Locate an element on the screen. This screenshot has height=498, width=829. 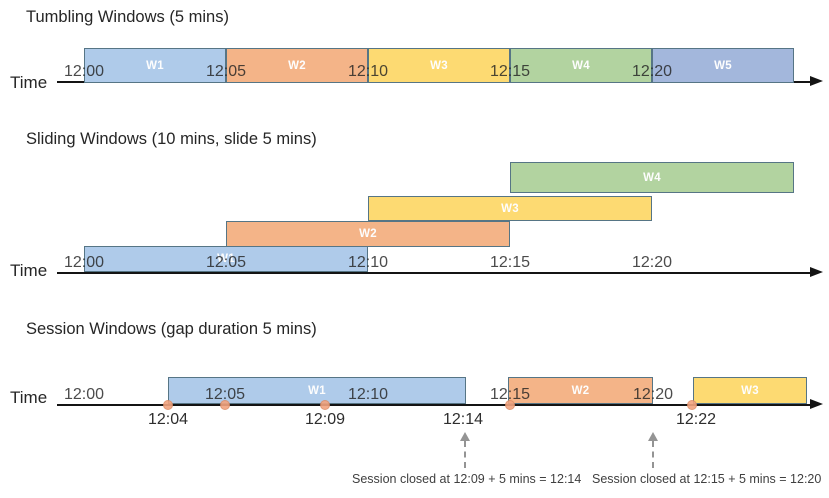
sliding-window-w3: W3 is located at coordinates (510, 208).